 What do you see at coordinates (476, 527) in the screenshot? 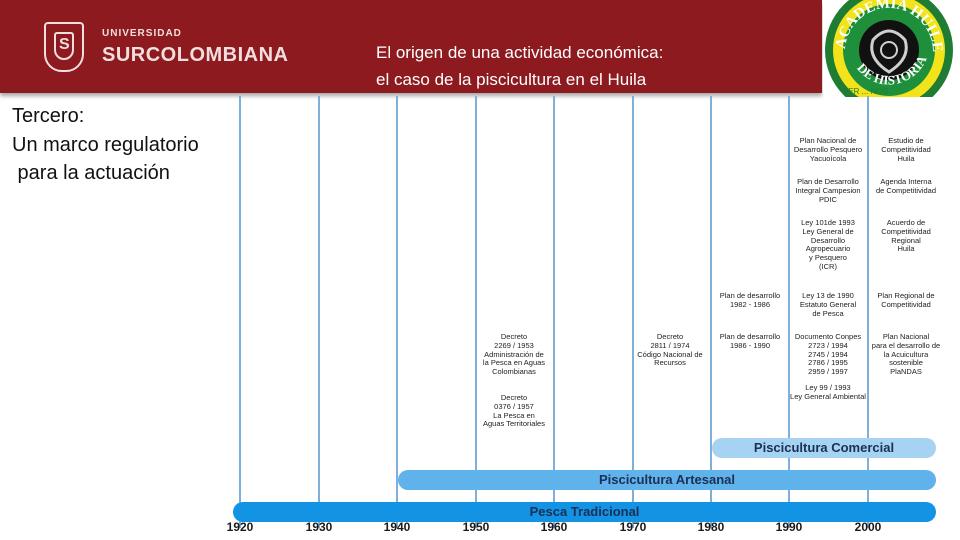
I see `year-label: 1950` at bounding box center [476, 527].